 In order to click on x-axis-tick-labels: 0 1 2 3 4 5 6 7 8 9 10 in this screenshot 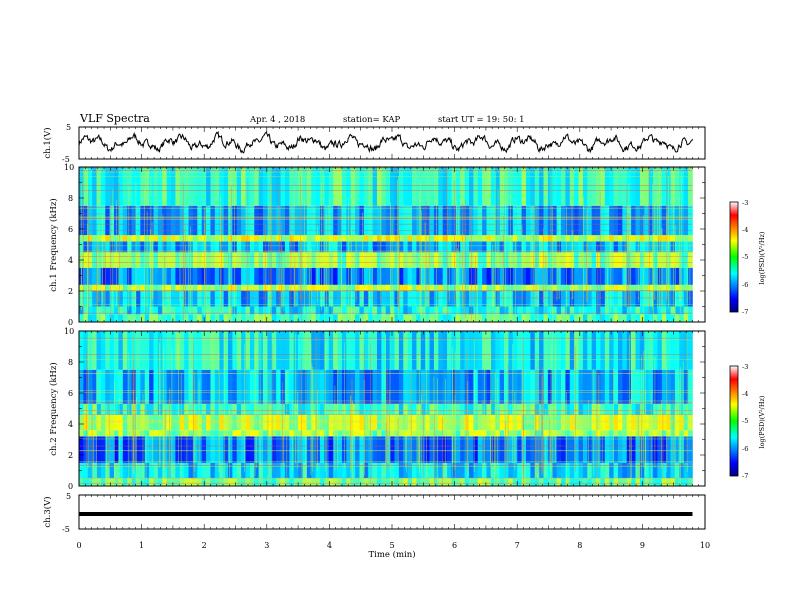, I will do `click(393, 545)`.